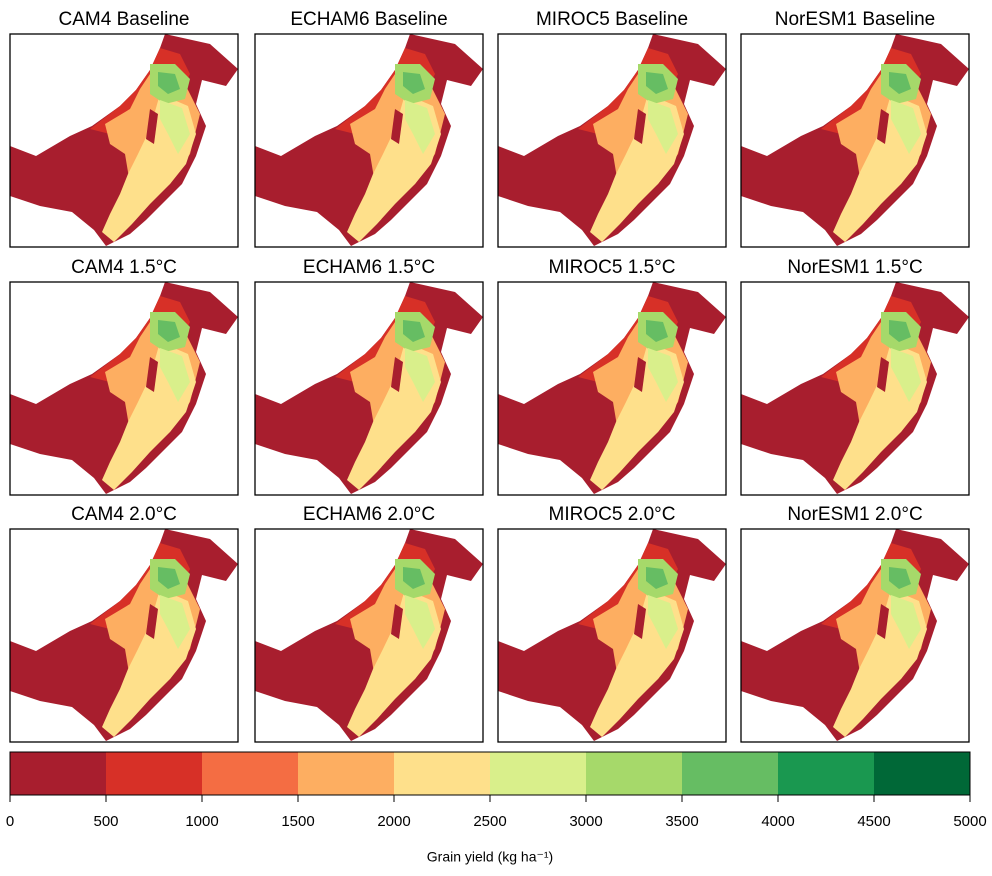  What do you see at coordinates (969, 821) in the screenshot?
I see `colorbar-tick-label: 5000` at bounding box center [969, 821].